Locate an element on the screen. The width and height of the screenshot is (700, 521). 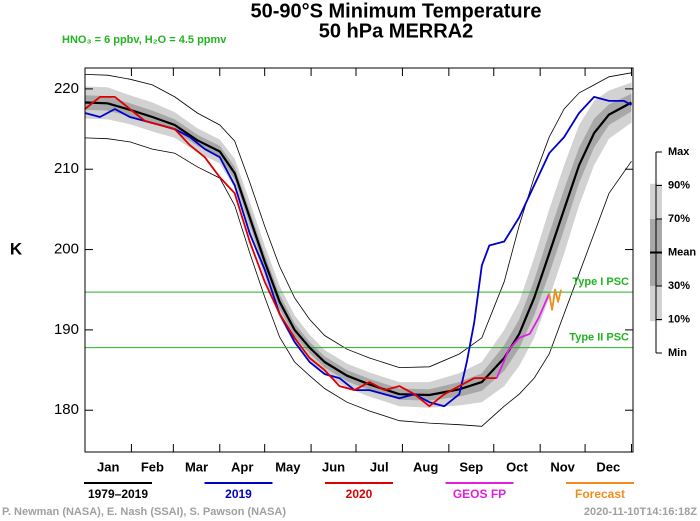
legend-label: 2020 is located at coordinates (359, 494).